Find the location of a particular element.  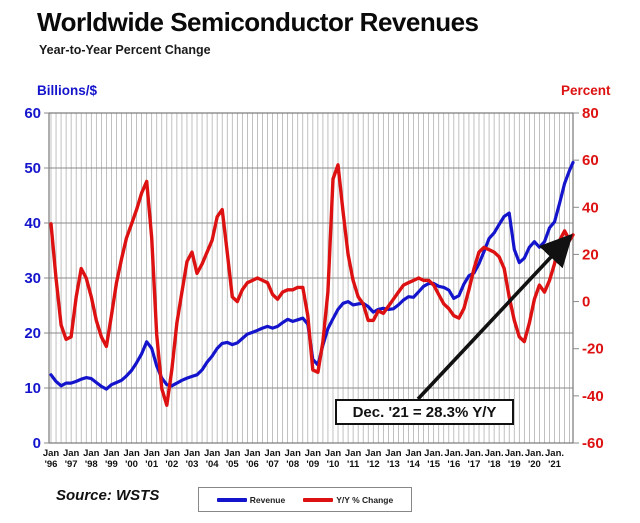

svg-text:Jan.'18: Jan. '18 is located at coordinates (494, 459).